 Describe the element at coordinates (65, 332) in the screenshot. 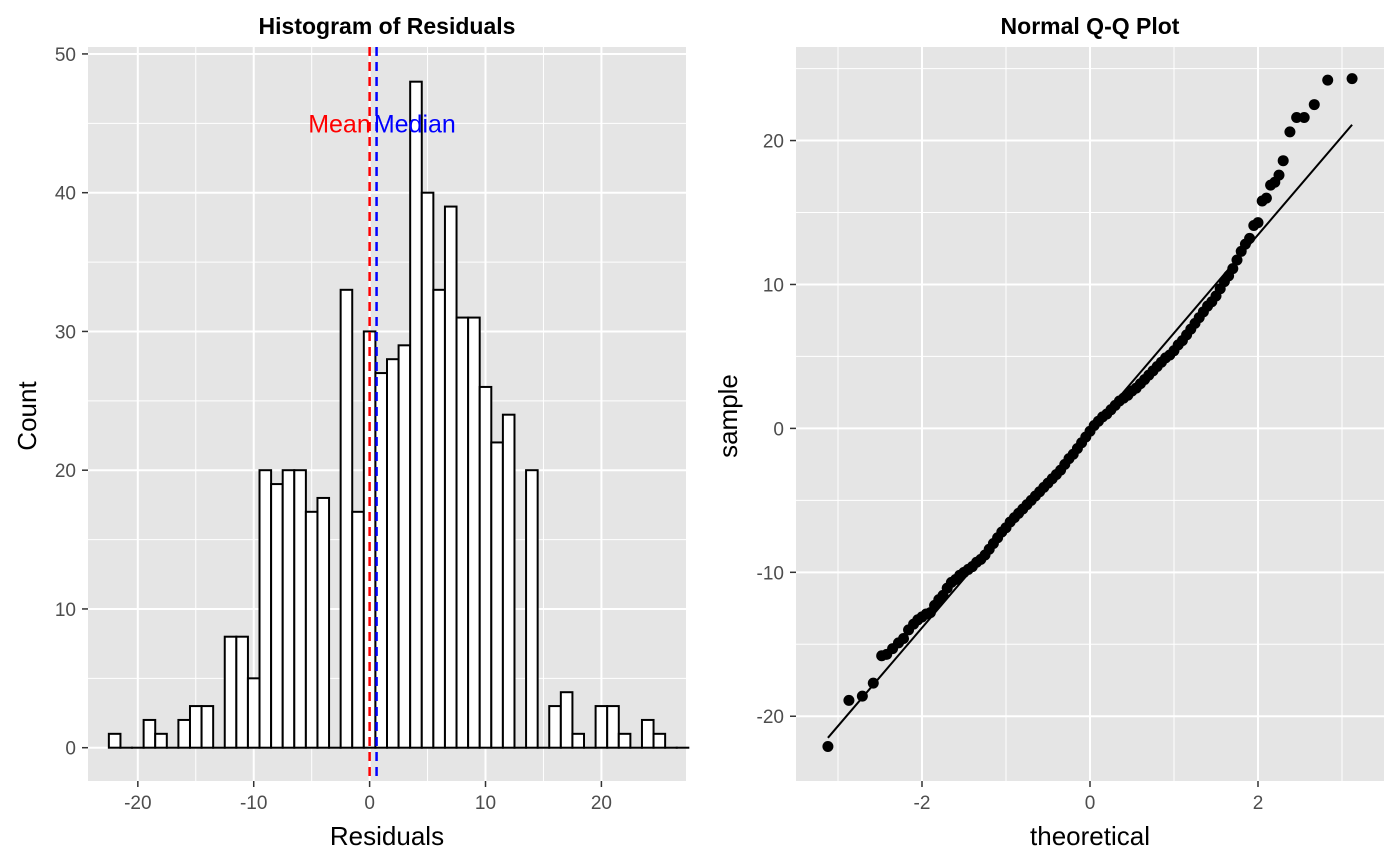

I see `y-tick-label: 30` at that location.